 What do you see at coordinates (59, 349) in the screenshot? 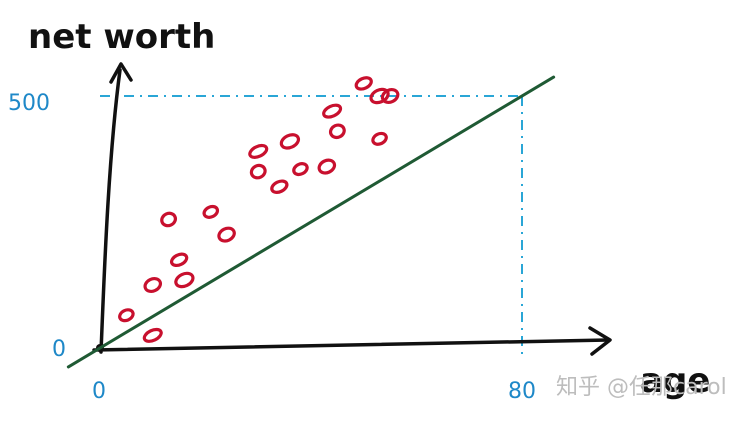
I see `y-tick-label-origin: 0` at bounding box center [59, 349].